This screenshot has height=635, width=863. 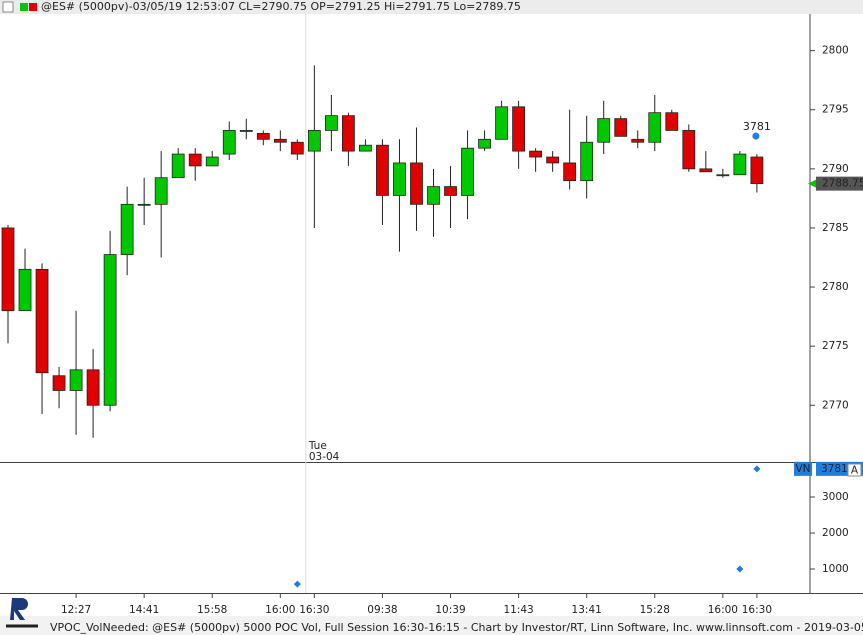 What do you see at coordinates (835, 228) in the screenshot?
I see `y-tick-label: 2785` at bounding box center [835, 228].